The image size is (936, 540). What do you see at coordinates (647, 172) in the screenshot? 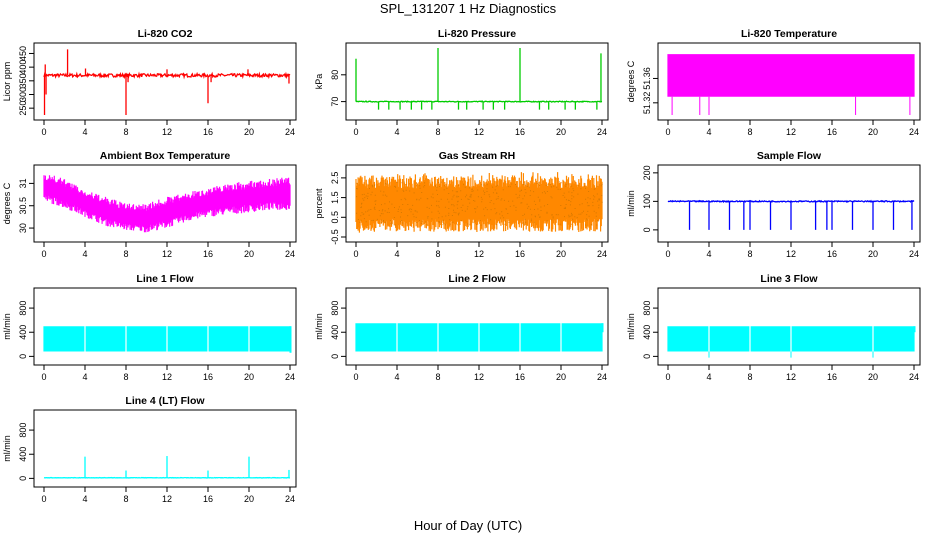
I see `y-tick-label: 200` at bounding box center [647, 172].